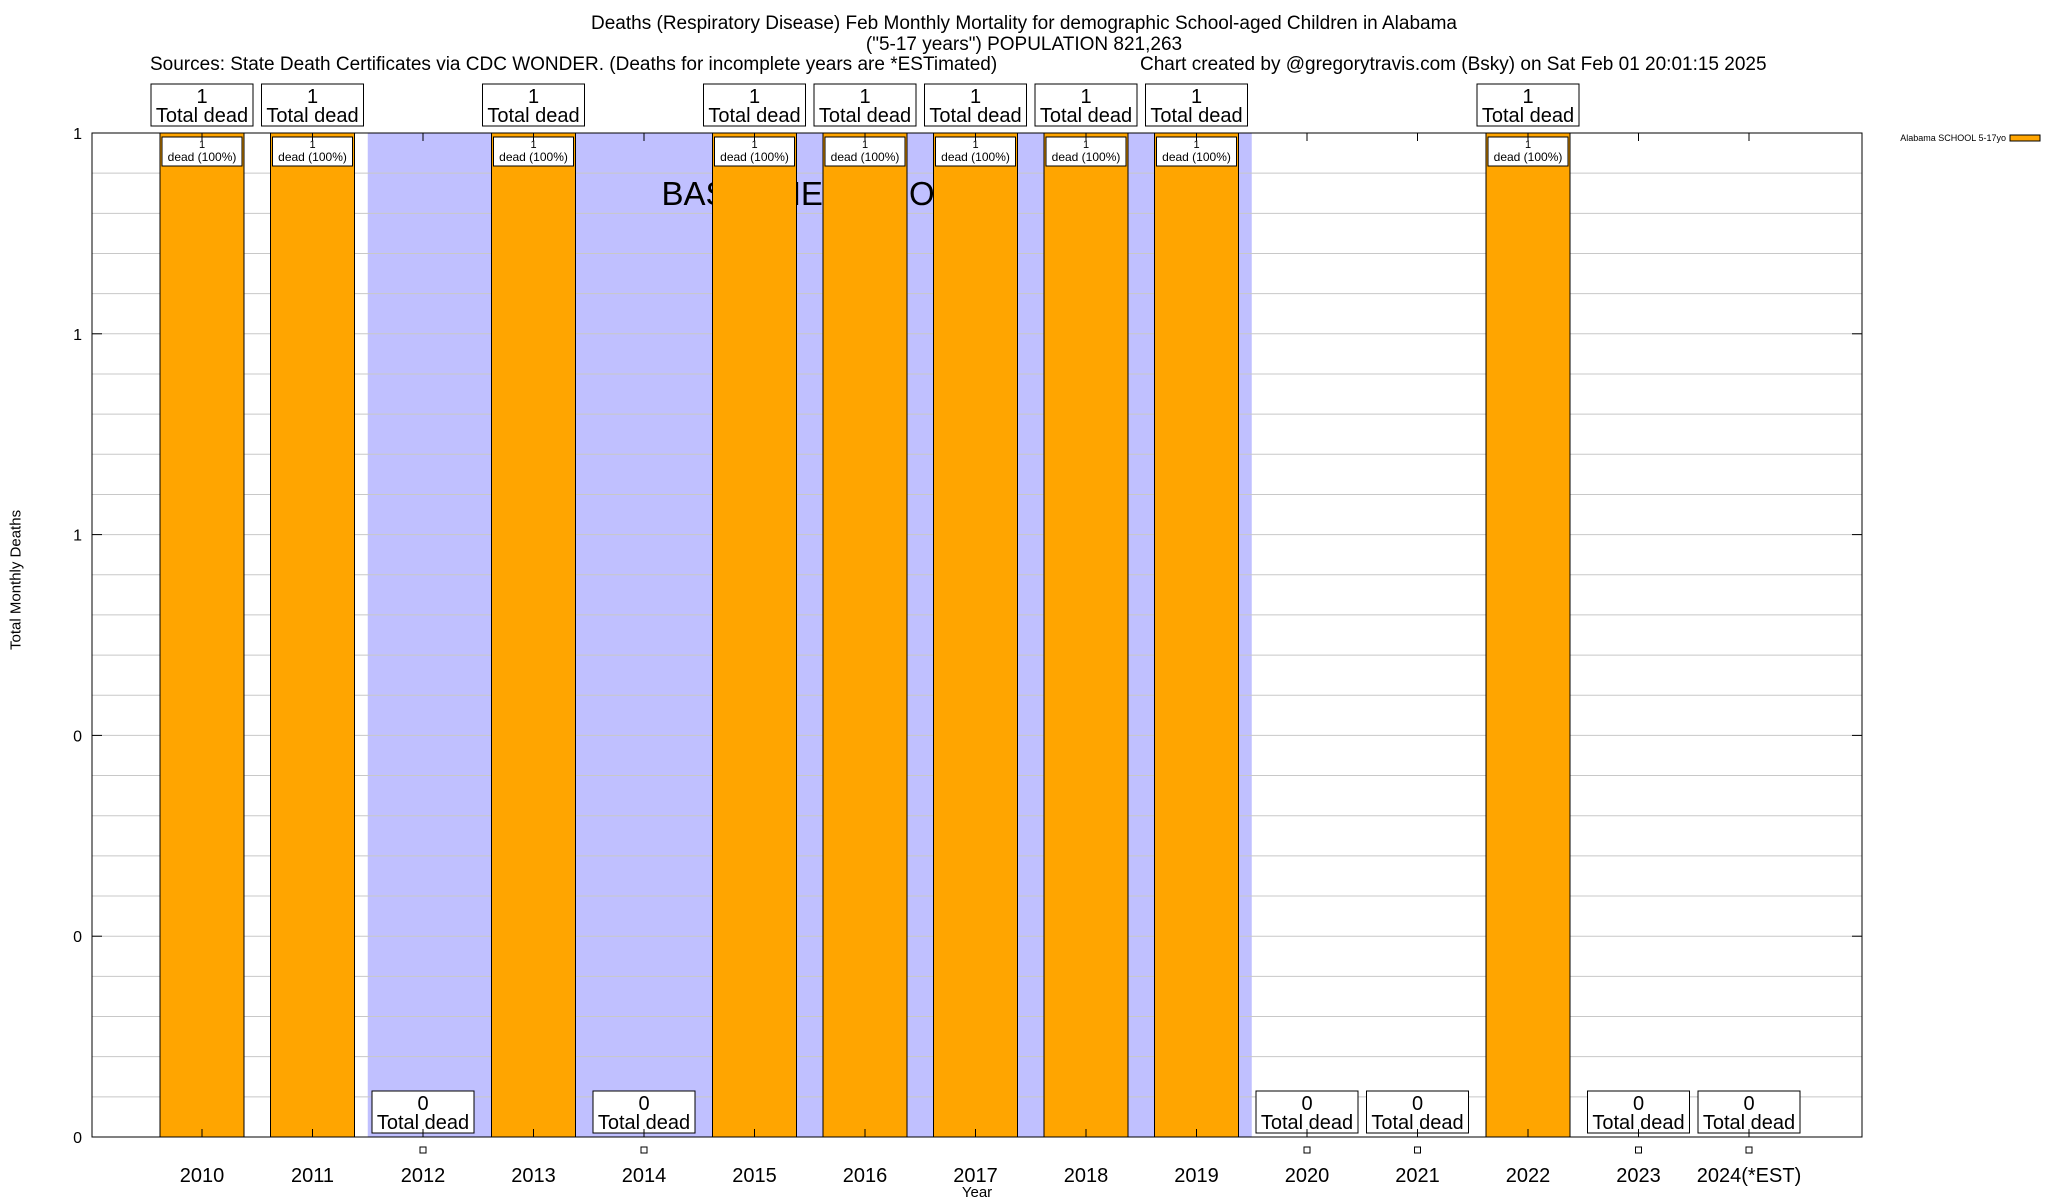 The image size is (2048, 1200). Describe the element at coordinates (533, 635) in the screenshot. I see `bar-2013` at that location.